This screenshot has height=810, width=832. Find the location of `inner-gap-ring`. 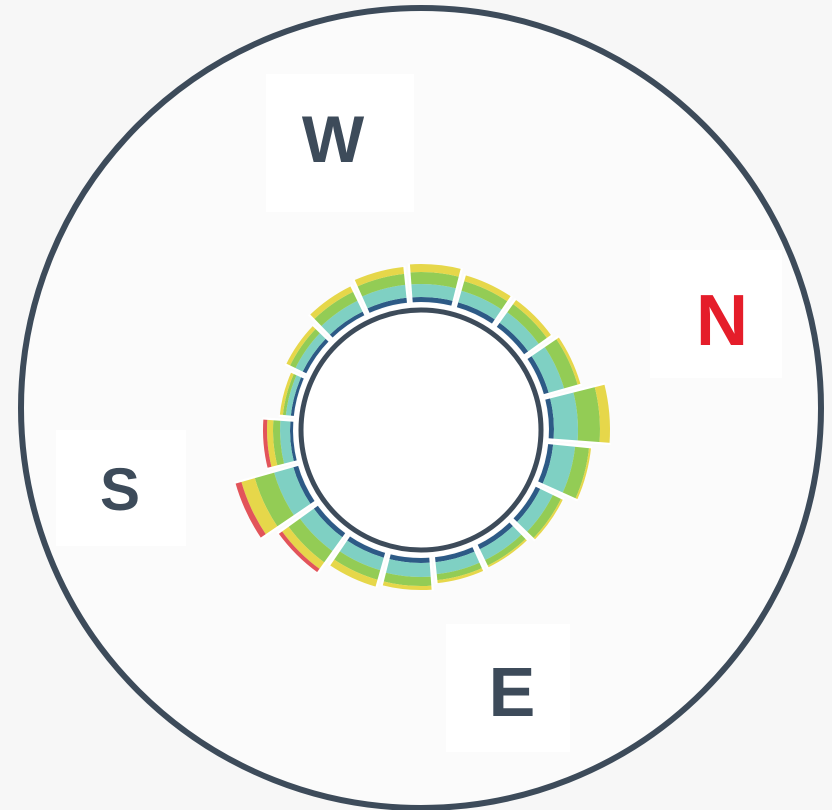

inner-gap-ring is located at coordinates (421, 430).